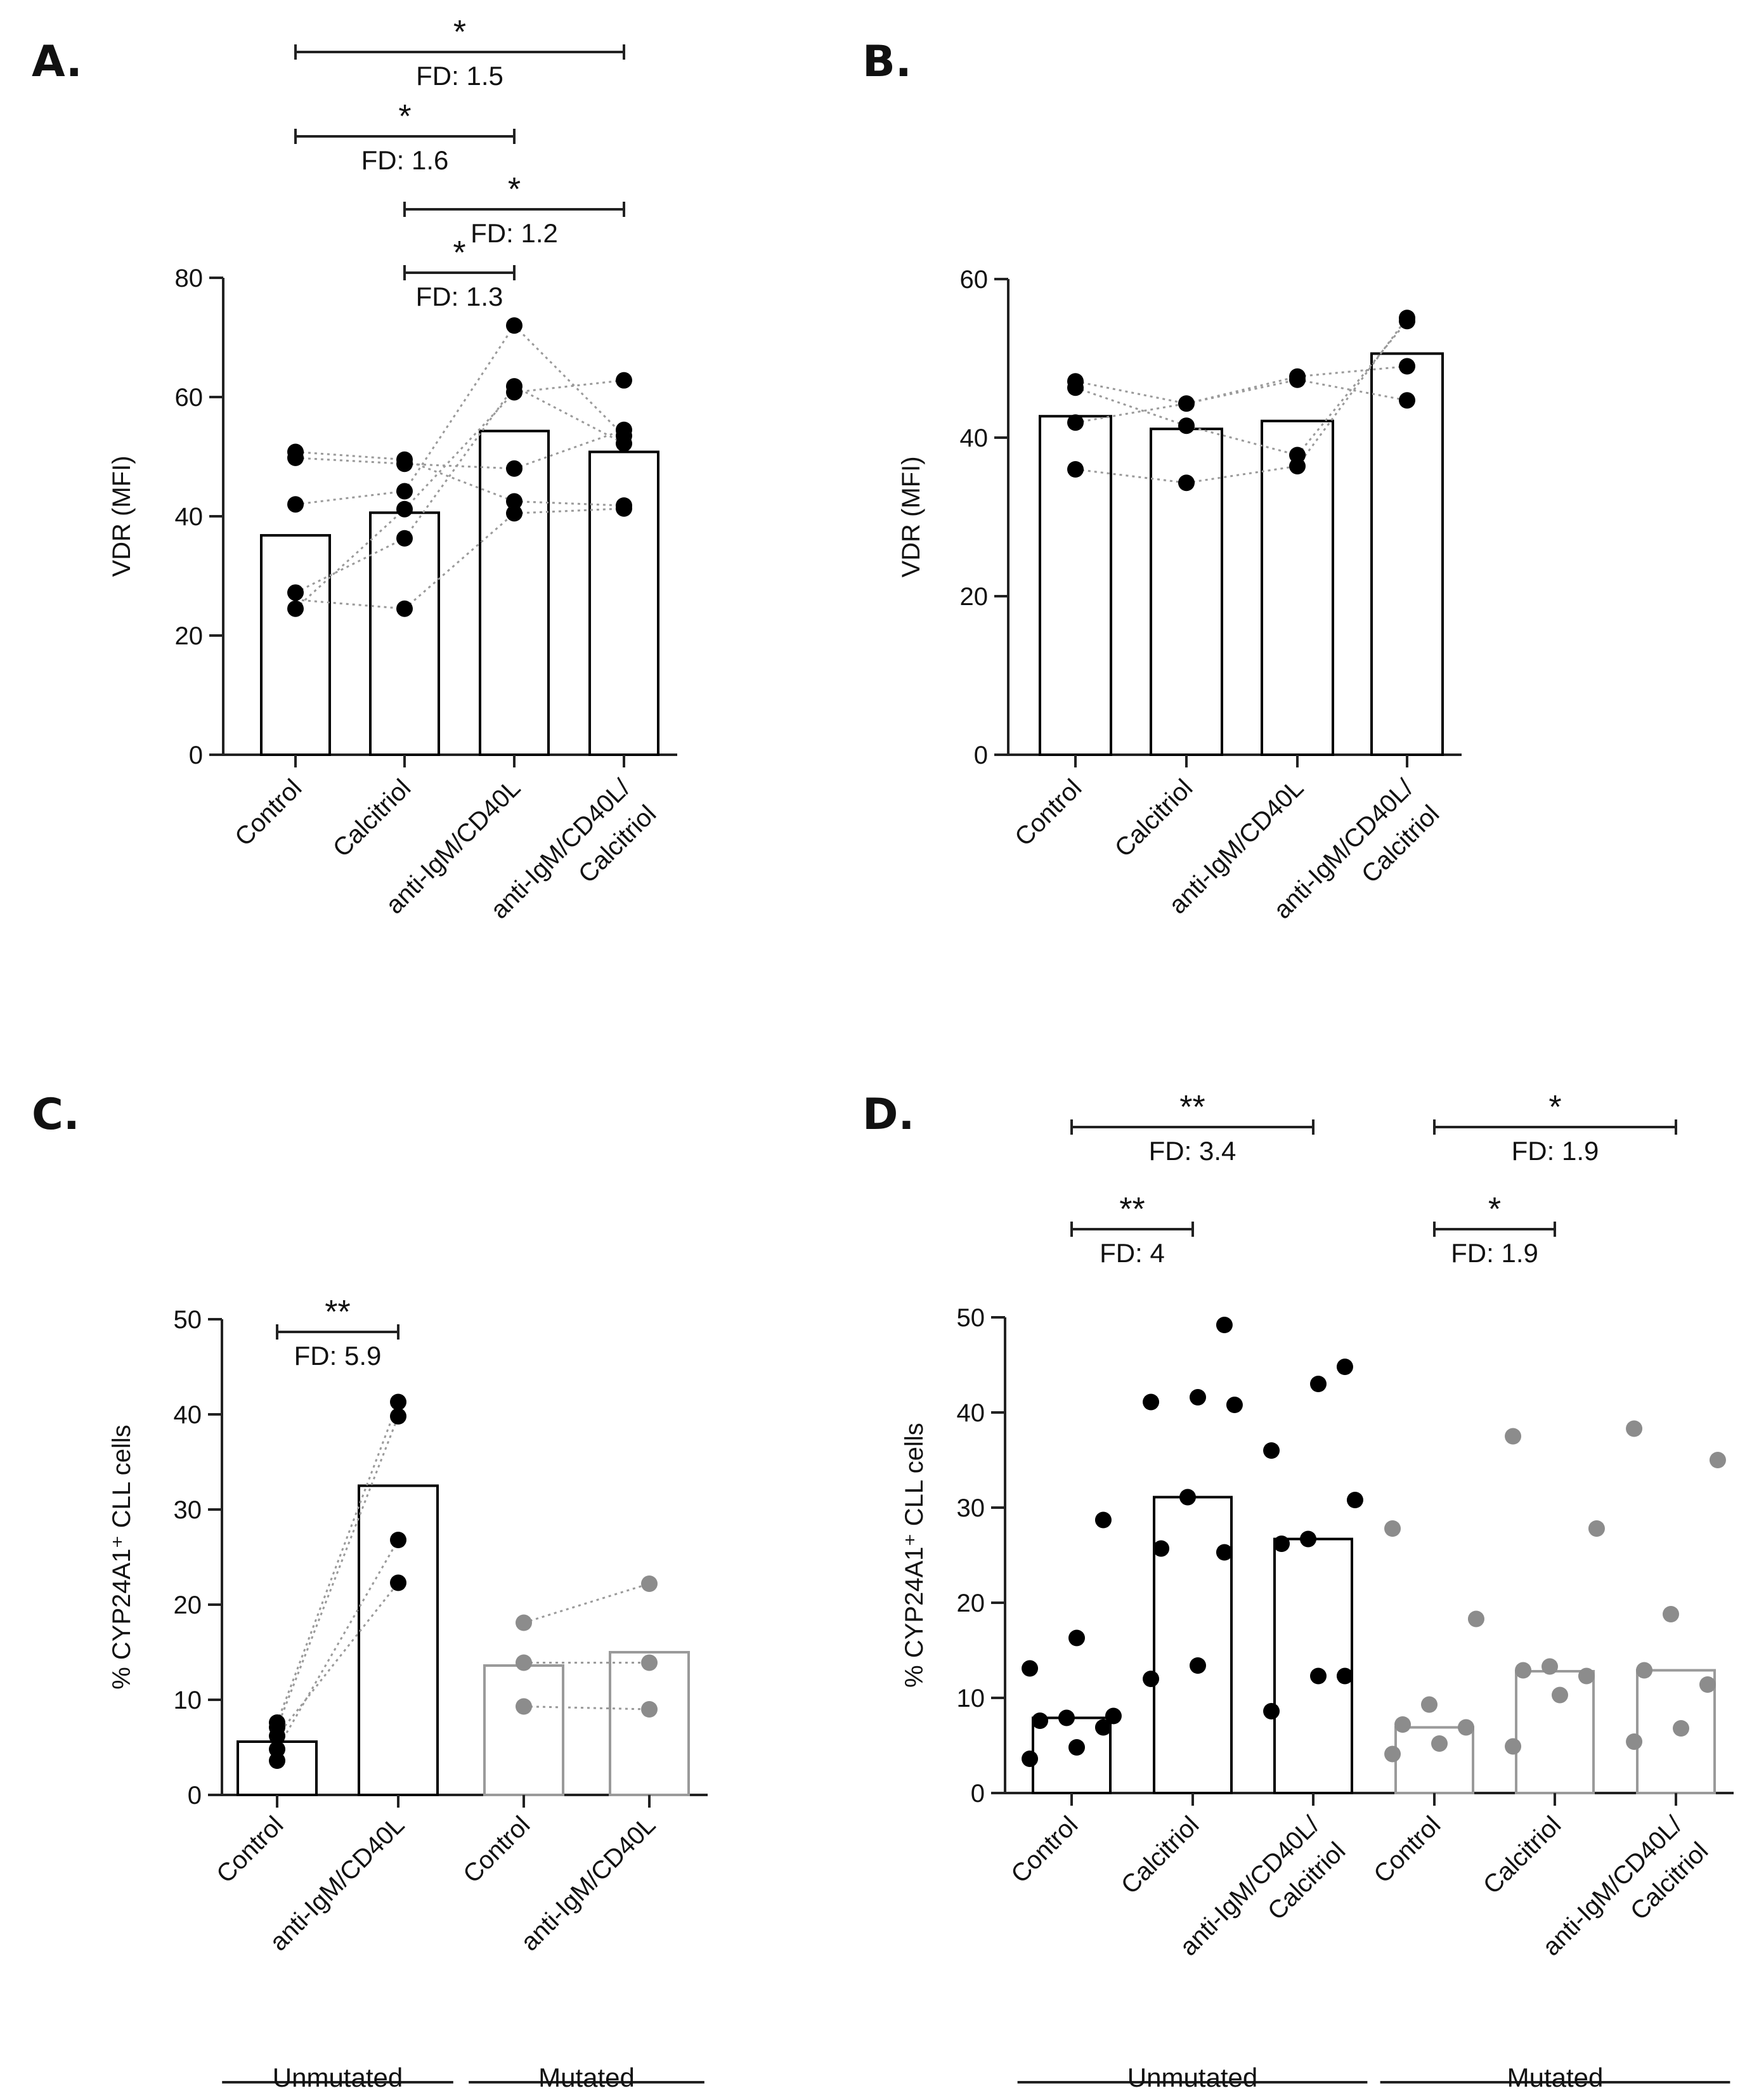  What do you see at coordinates (588, 1883) in the screenshot?
I see `x-category-label-line: anti-IgM/CD40L` at bounding box center [588, 1883].